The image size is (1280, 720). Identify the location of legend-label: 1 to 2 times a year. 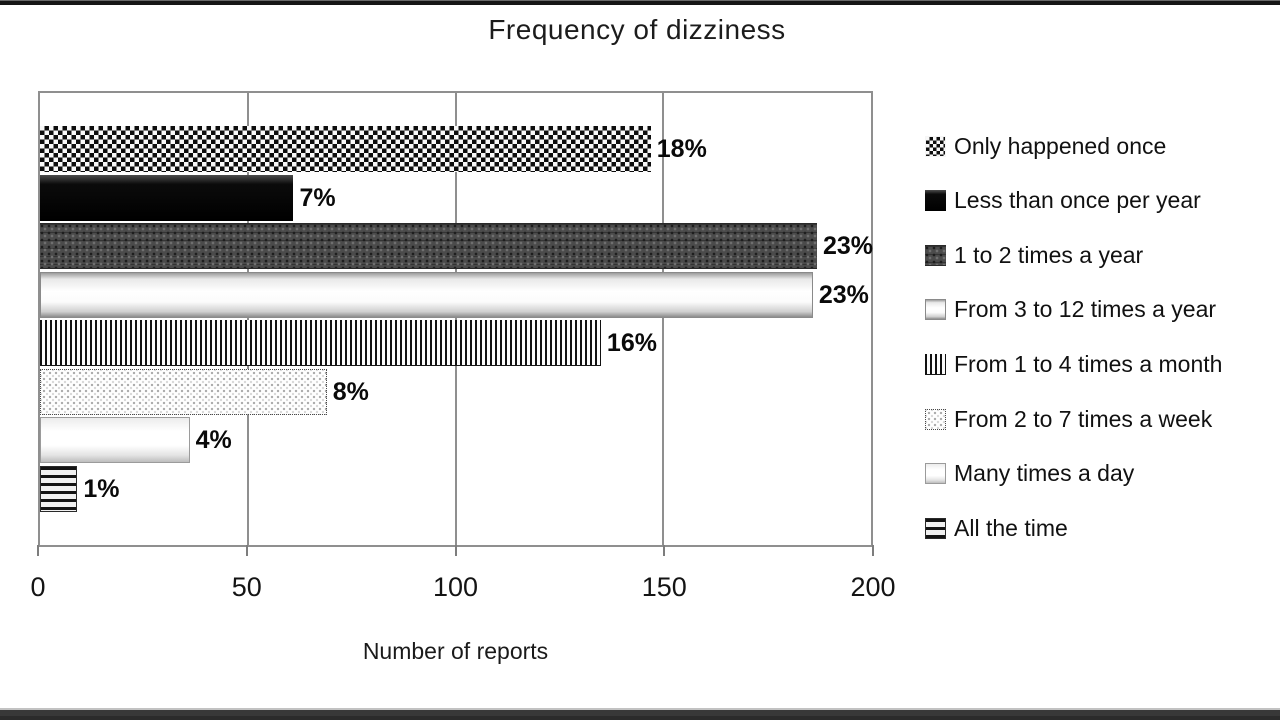
(1049, 254).